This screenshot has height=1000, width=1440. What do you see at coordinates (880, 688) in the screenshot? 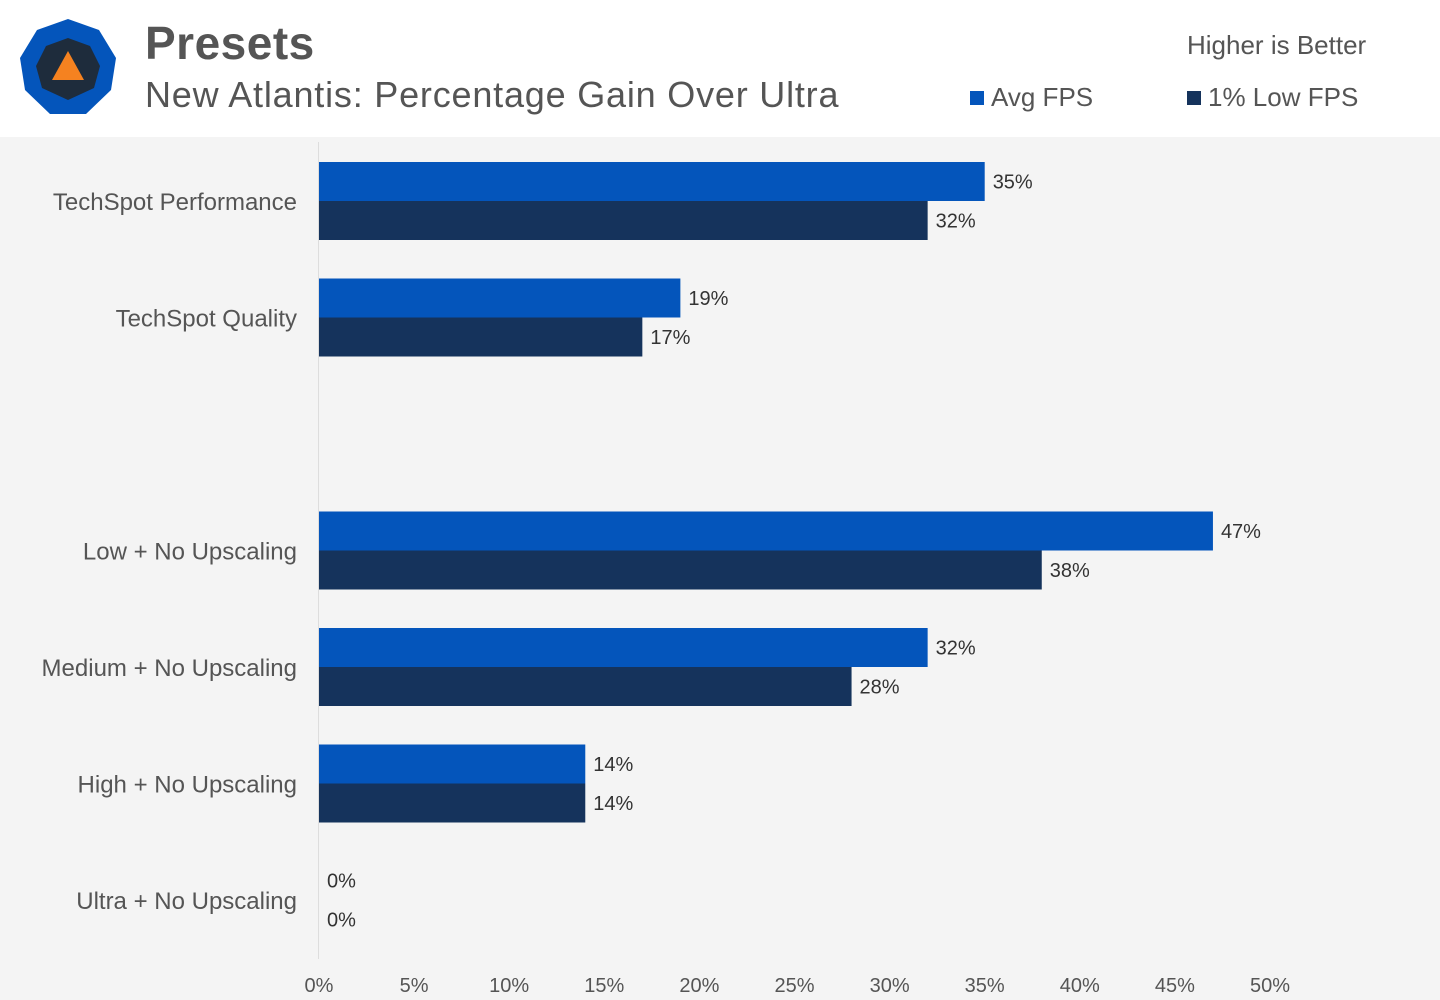
I see `data-label-medium-no-upscaling-1-low-fps: 28%` at bounding box center [880, 688].